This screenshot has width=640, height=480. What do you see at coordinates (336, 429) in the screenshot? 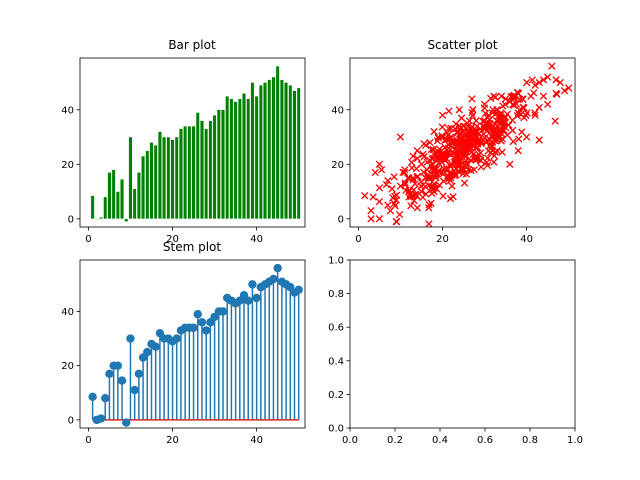
I see `empty-axes-ytick-label: 0.0` at bounding box center [336, 429].